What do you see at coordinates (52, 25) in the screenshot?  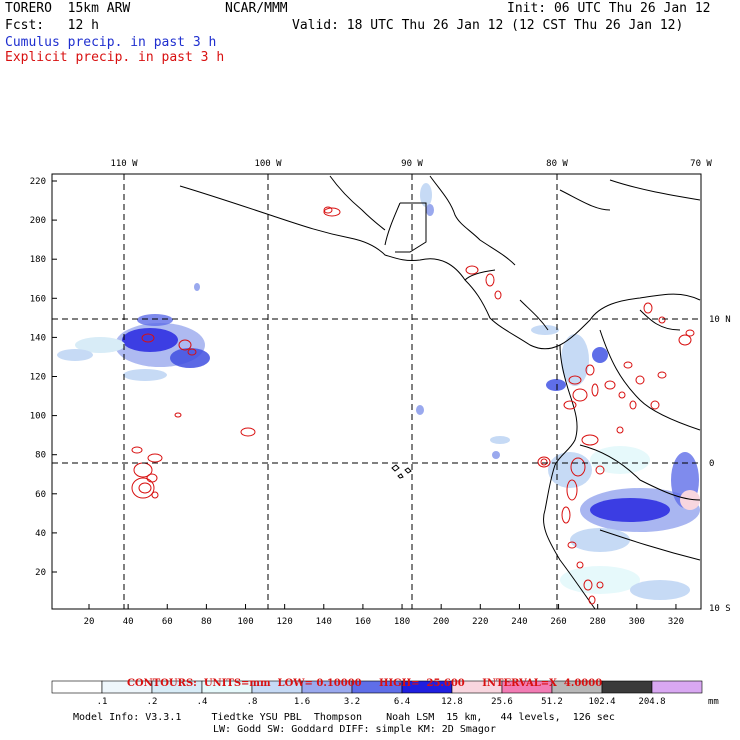 I see `forecast-hour-label: Fcst: 12 h` at bounding box center [52, 25].